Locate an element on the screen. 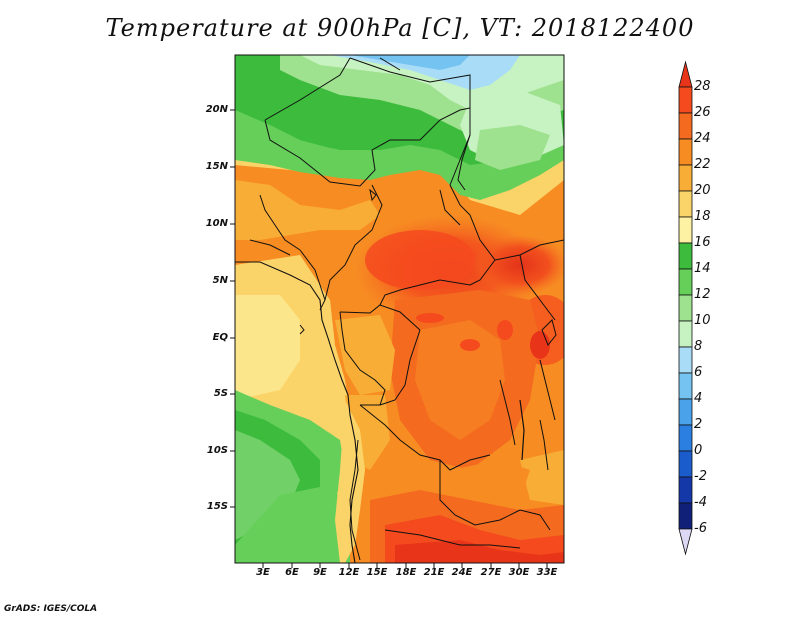  colorbar-label: 12 is located at coordinates (702, 294).